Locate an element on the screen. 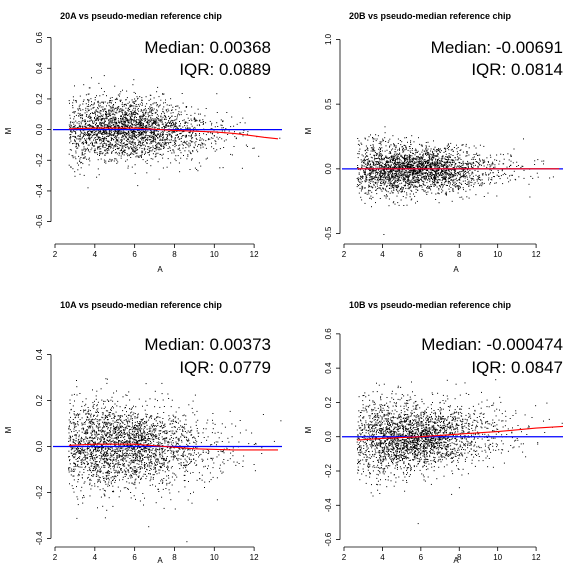  x-tick-label: 4 is located at coordinates (382, 254).